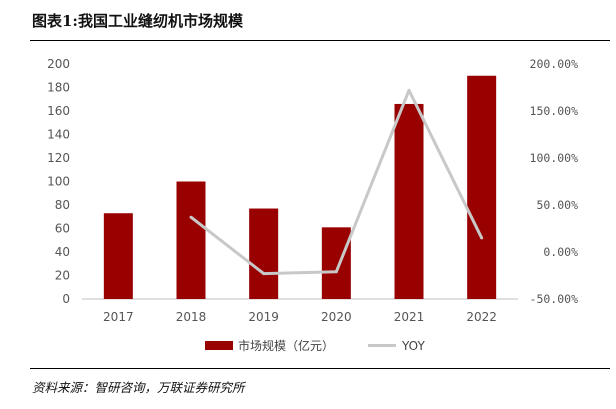  Describe the element at coordinates (264, 274) in the screenshot. I see `yoy-point-2019` at that location.